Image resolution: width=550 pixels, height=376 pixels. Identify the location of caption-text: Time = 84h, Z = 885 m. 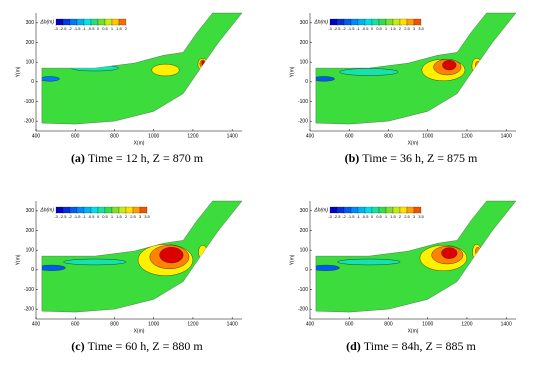
(420, 346).